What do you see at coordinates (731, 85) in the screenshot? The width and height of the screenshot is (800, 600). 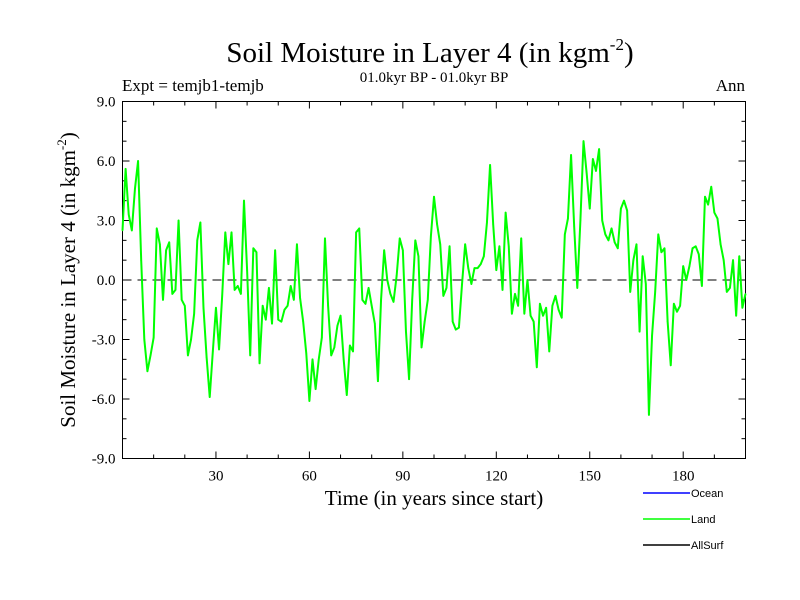 I see `subtitle-right: Ann` at bounding box center [731, 85].